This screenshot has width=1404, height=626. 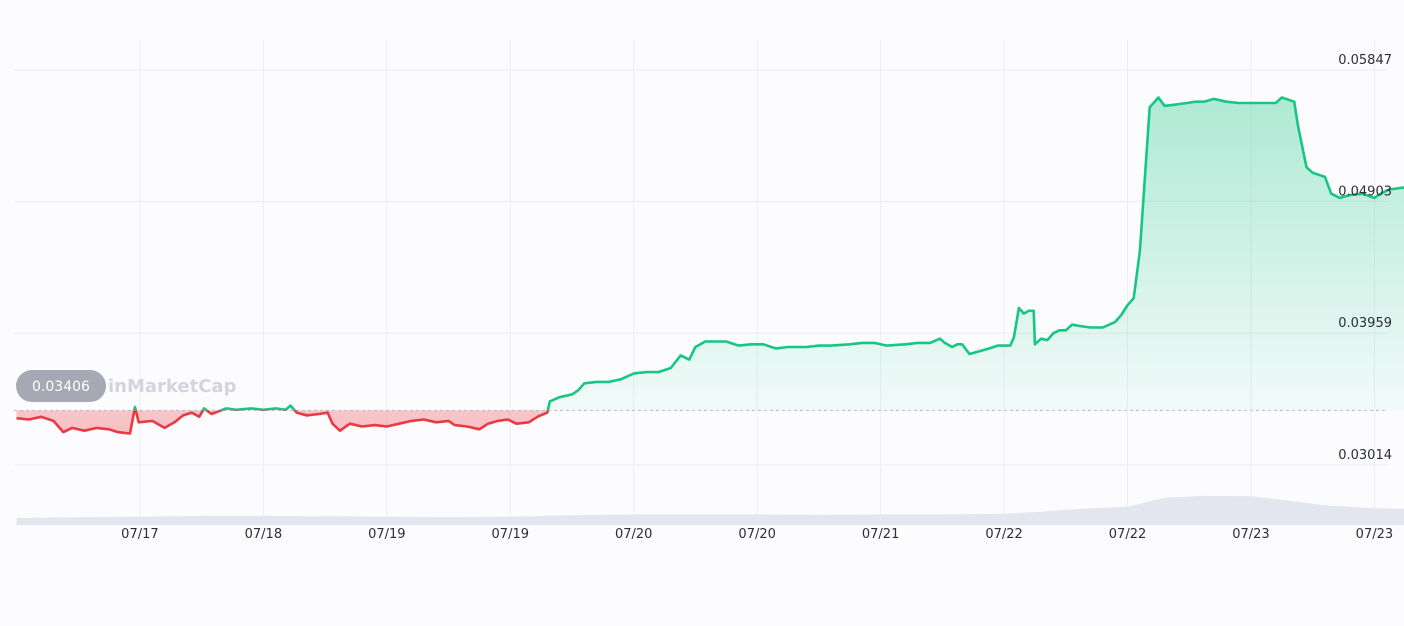 I want to click on reference-value: 0.03406, so click(x=61, y=387).